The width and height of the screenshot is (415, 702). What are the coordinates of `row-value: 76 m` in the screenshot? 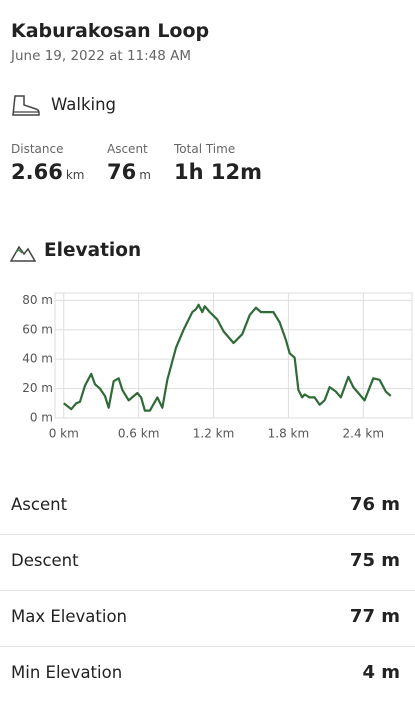 It's located at (374, 504).